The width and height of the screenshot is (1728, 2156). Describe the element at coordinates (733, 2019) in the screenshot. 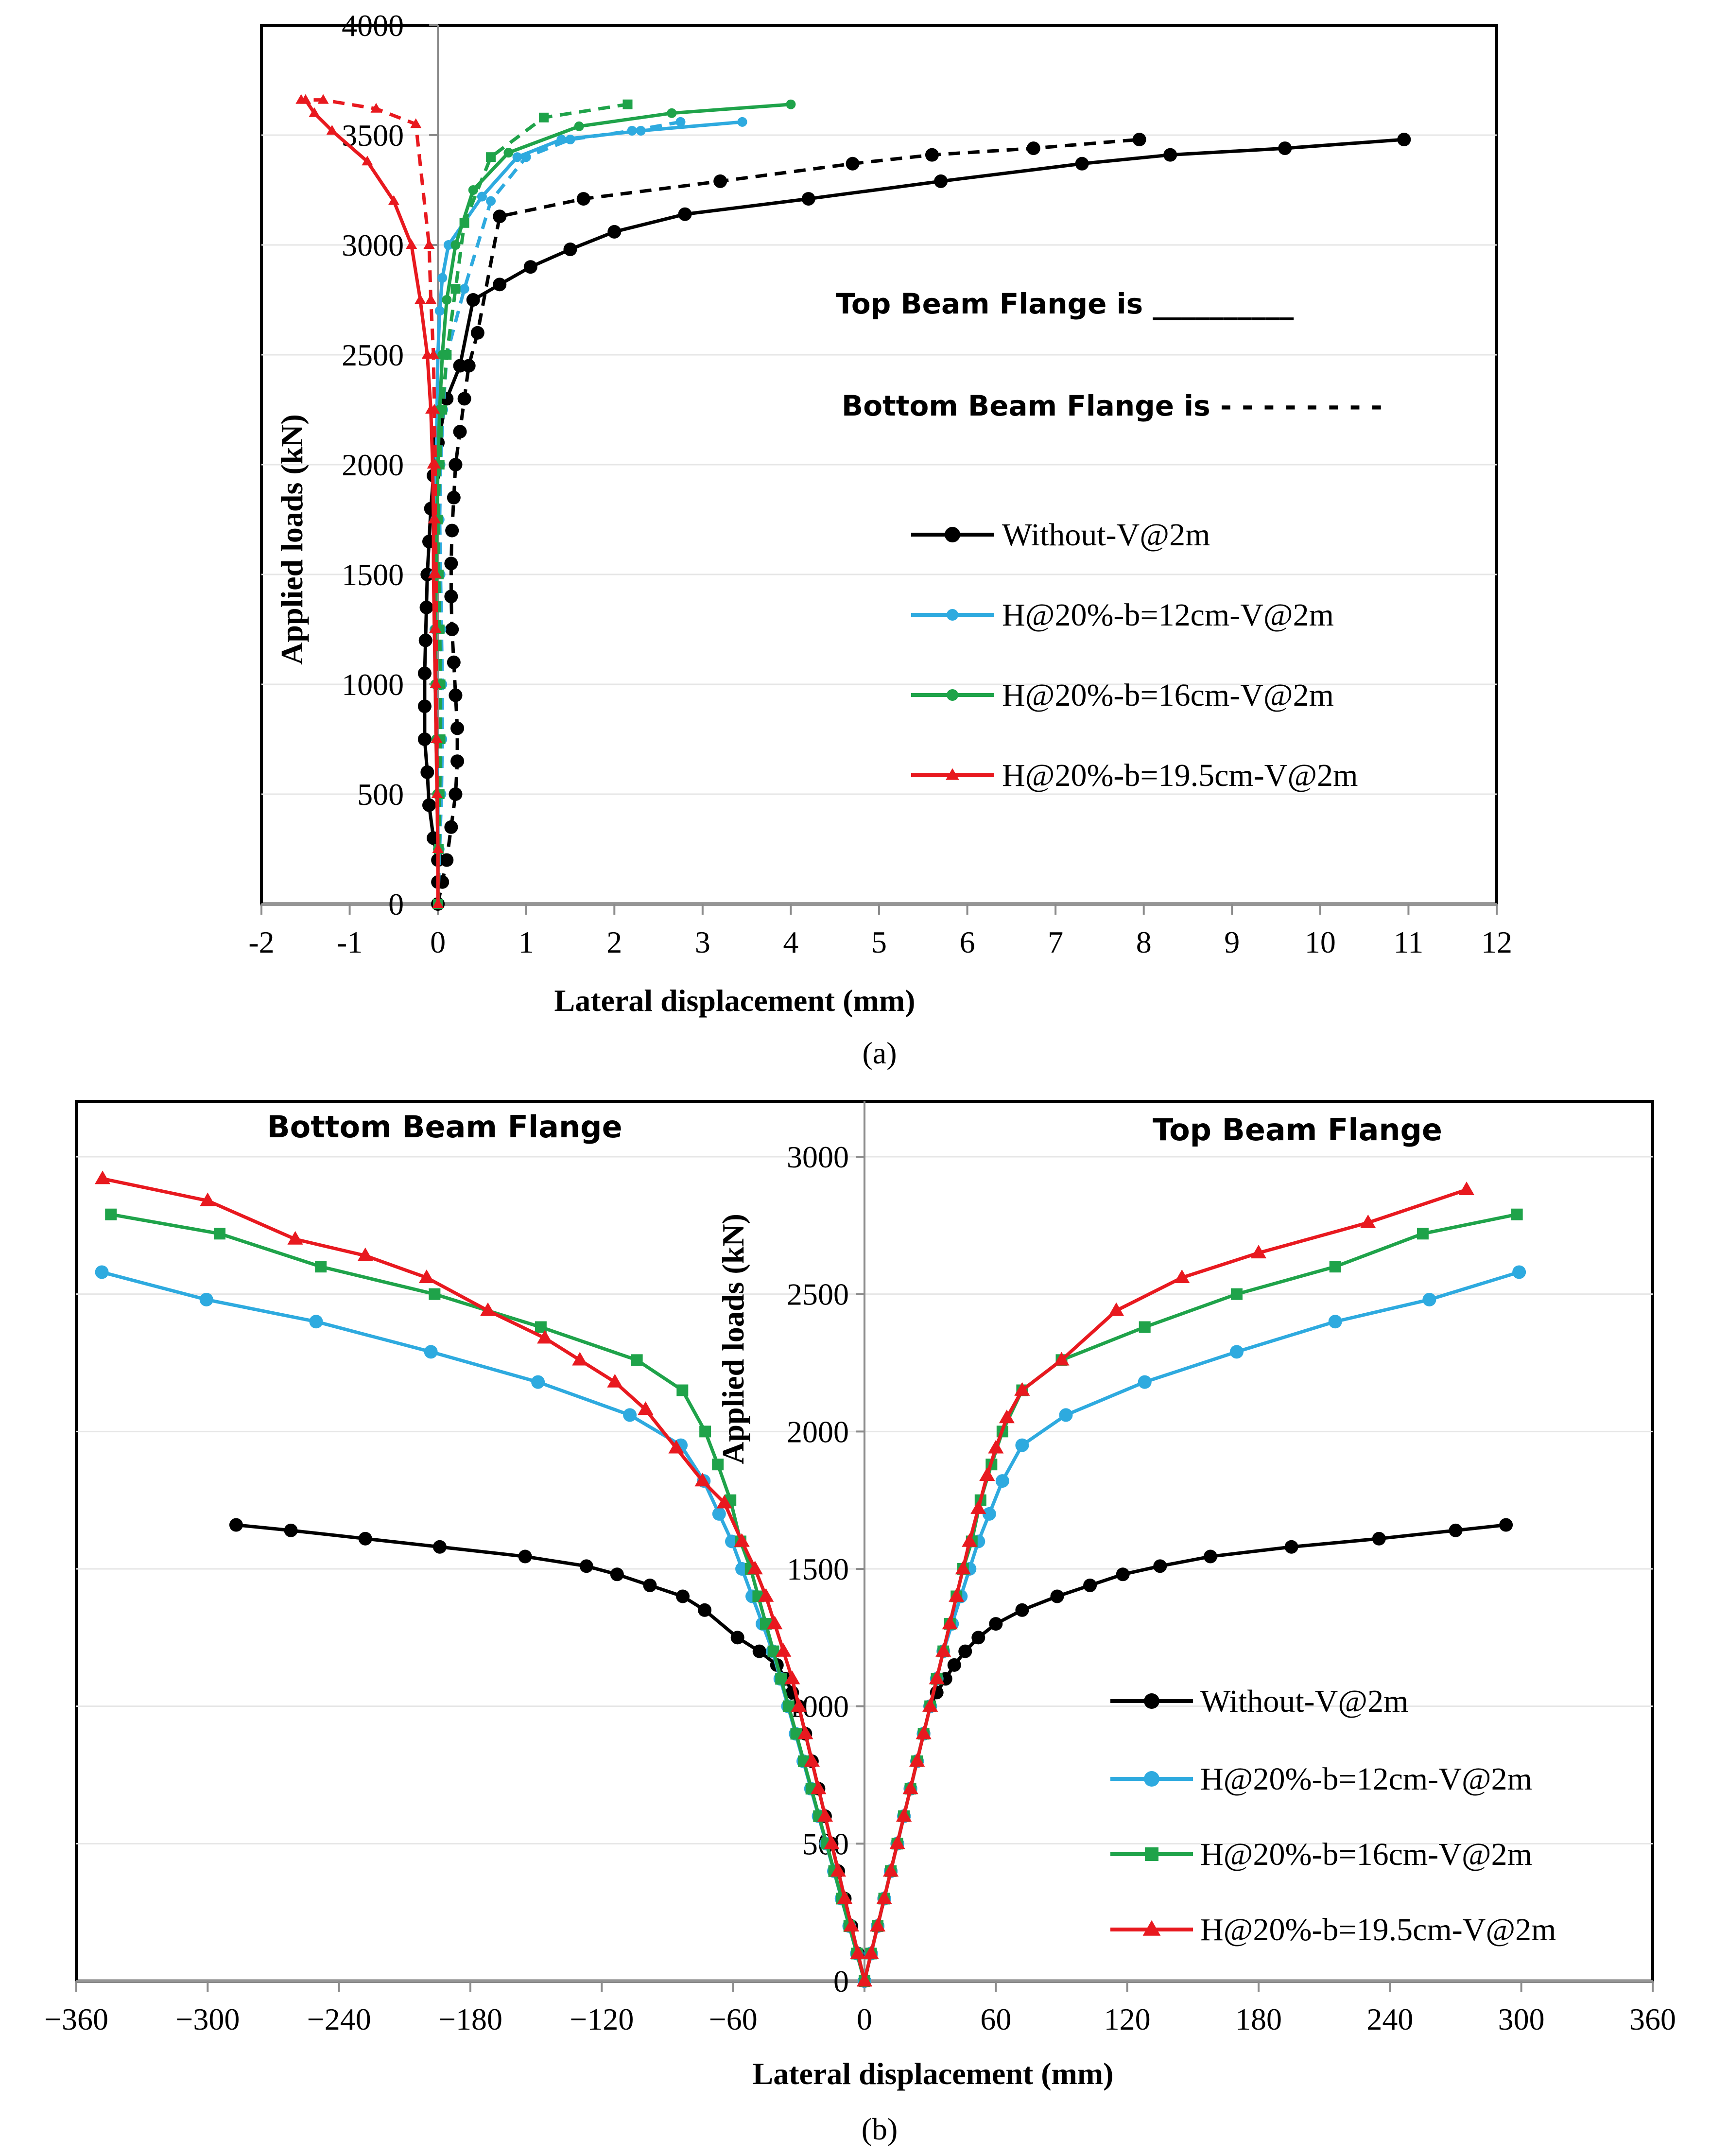

I see `panel-b-xtick-label: −60` at that location.